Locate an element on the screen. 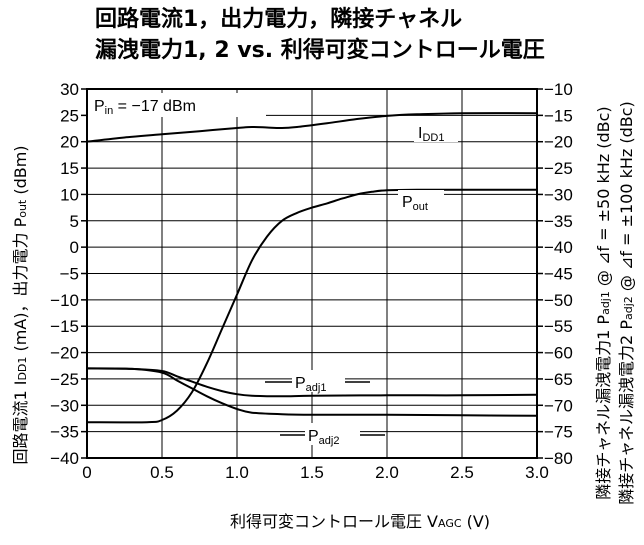 Image resolution: width=644 pixels, height=545 pixels. series-idd1-line is located at coordinates (312, 127).